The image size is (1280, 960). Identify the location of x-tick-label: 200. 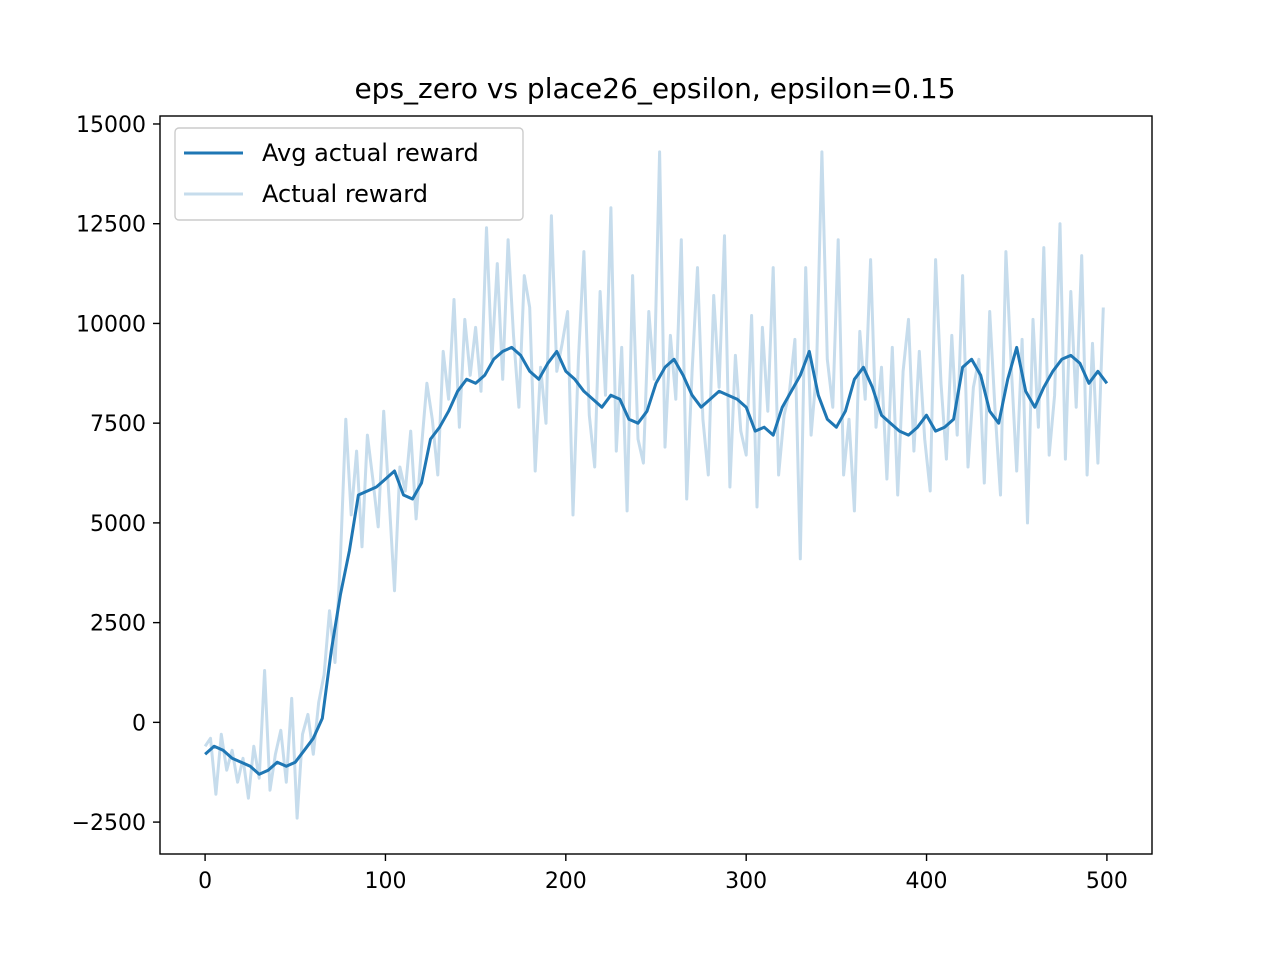
(566, 881).